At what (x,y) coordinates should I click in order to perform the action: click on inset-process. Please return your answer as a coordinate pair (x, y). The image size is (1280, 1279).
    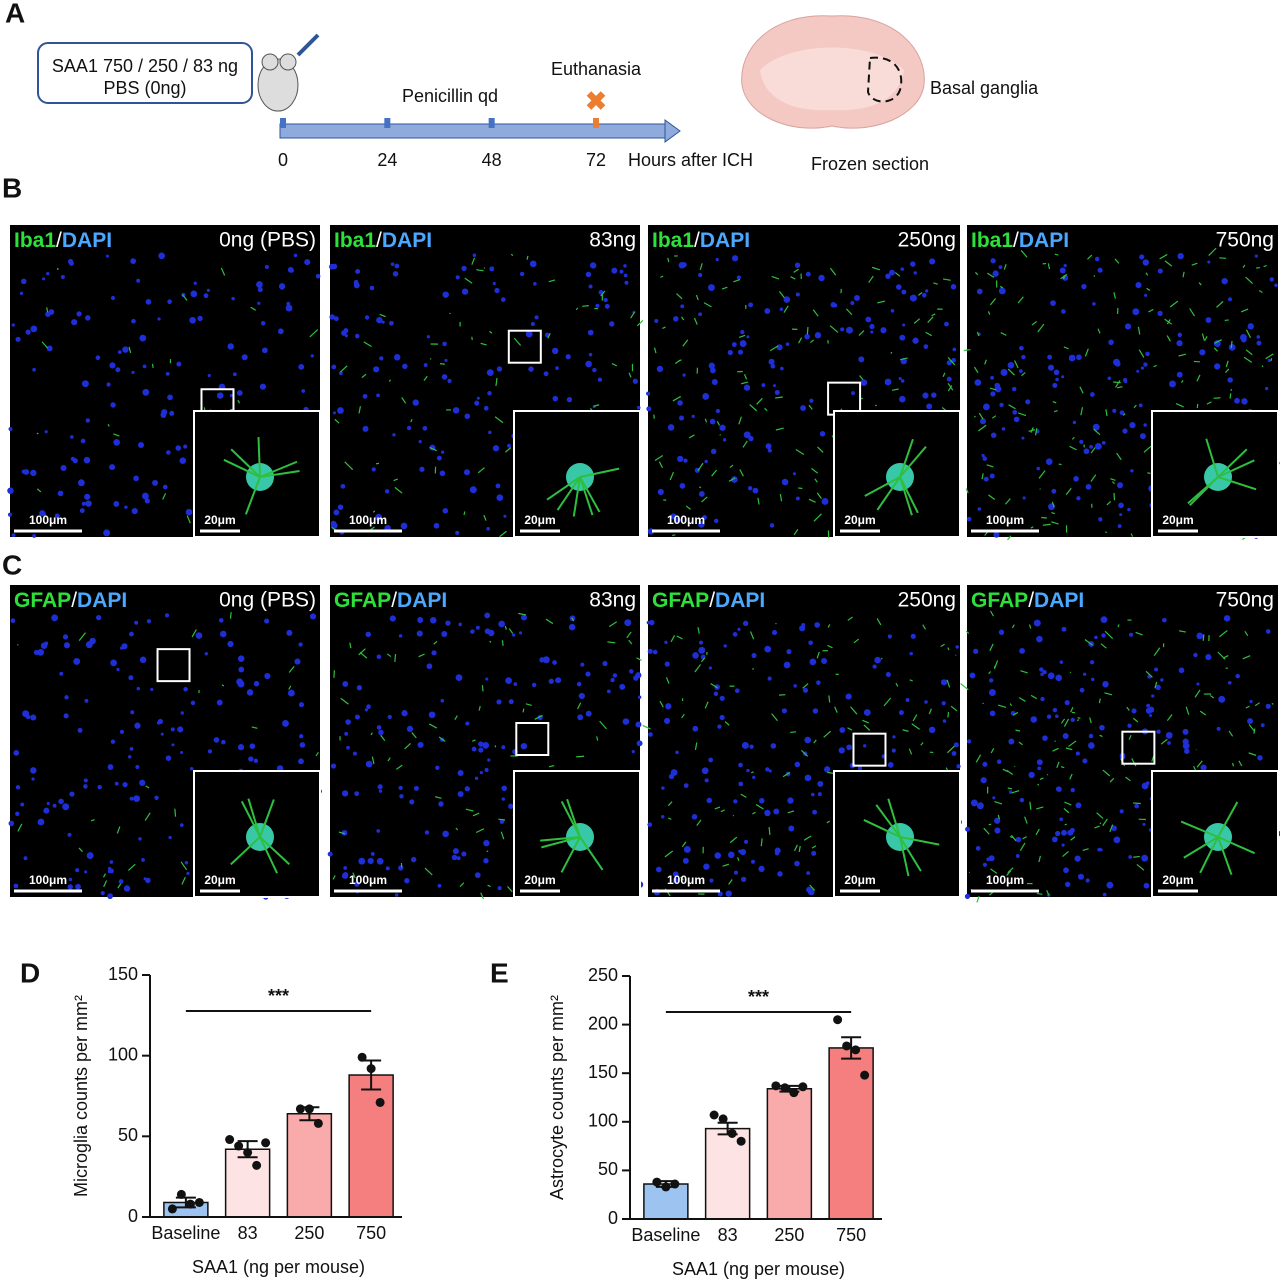
    Looking at the image, I should click on (1199, 829).